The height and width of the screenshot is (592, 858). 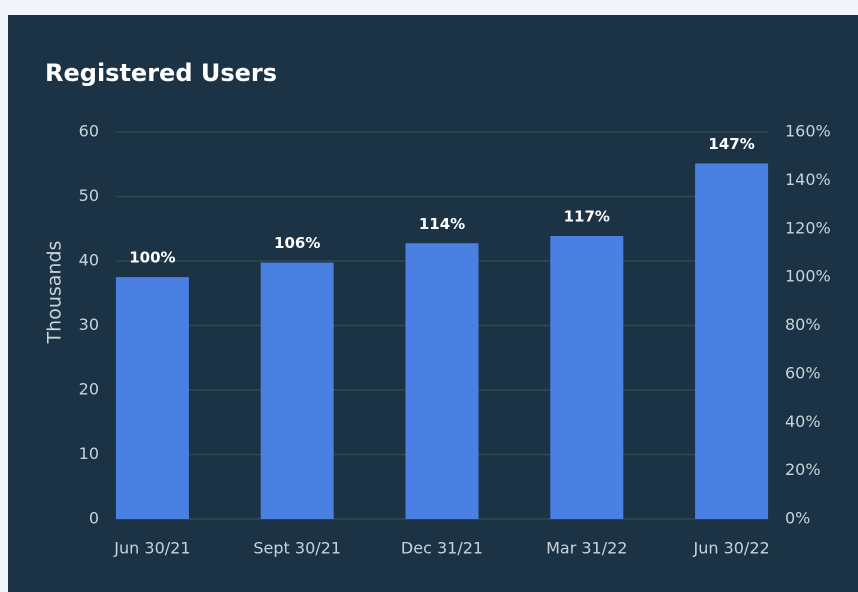 I want to click on y2-tick-label: 60%, so click(x=803, y=372).